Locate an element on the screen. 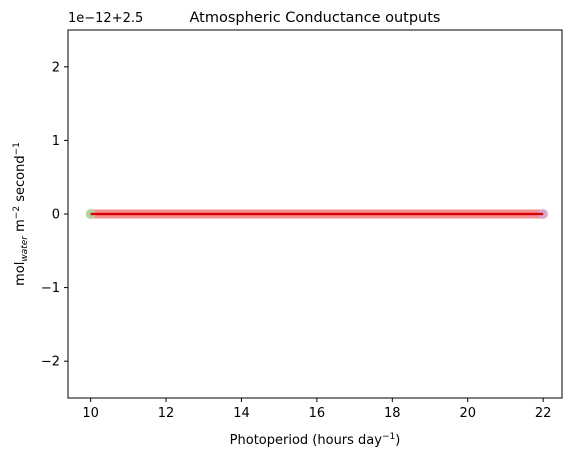 This screenshot has width=572, height=460. x-tick-label: 20 is located at coordinates (467, 413).